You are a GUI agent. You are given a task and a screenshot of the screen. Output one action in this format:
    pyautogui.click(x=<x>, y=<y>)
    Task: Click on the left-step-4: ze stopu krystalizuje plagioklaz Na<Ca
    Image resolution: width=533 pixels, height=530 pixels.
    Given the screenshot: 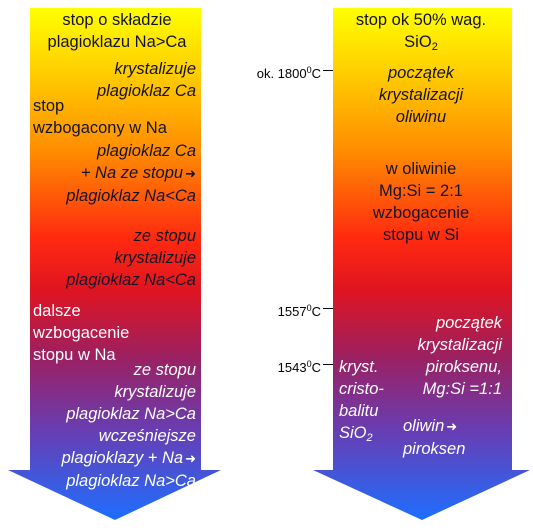 What is the action you would take?
    pyautogui.click(x=131, y=258)
    